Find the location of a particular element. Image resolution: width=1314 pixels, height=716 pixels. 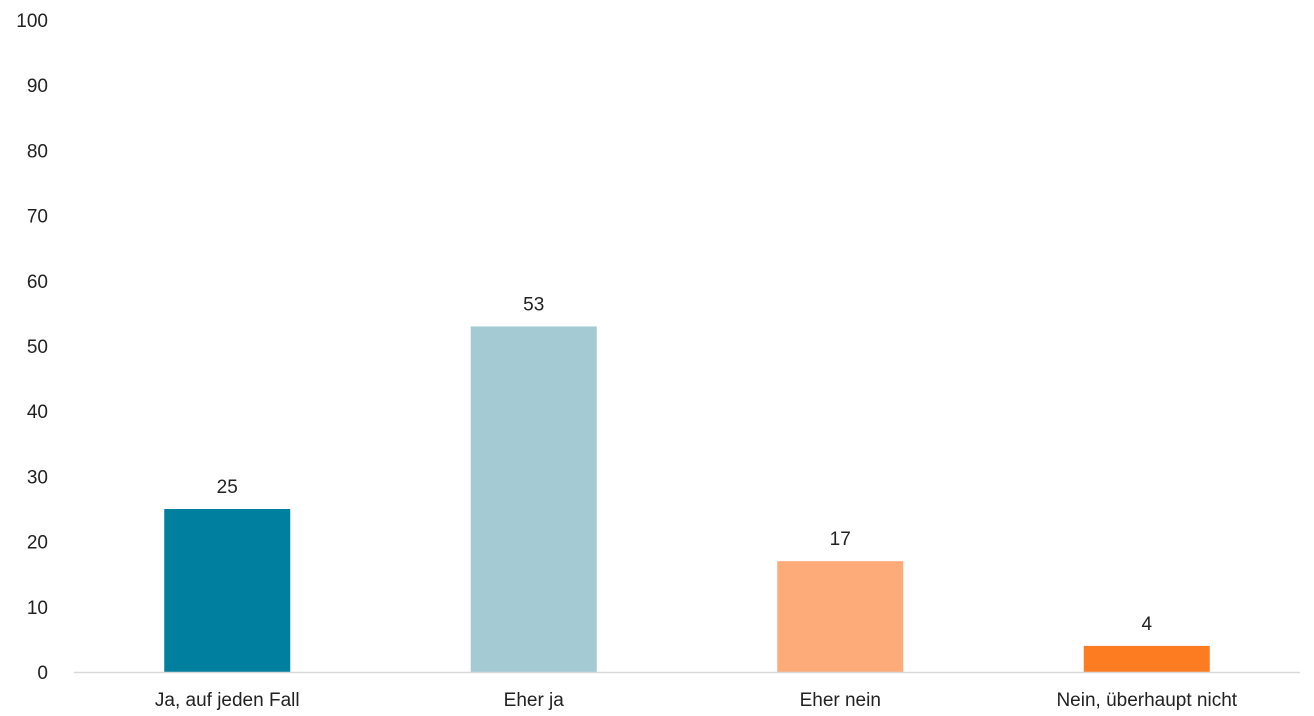

y-tick-label: 60 is located at coordinates (37, 282).